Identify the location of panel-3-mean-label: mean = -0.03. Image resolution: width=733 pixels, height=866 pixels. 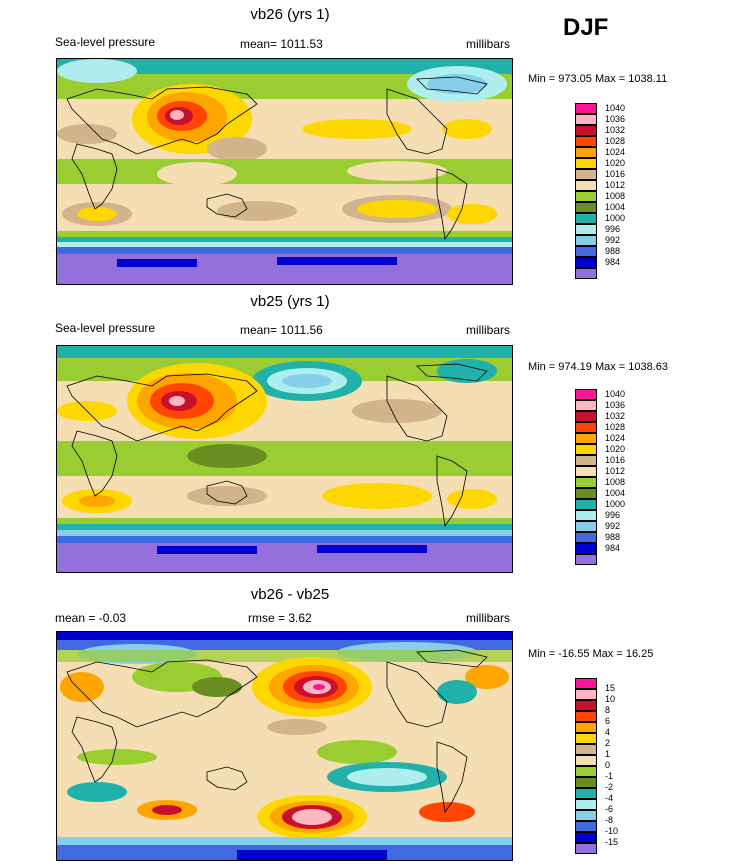
(91, 618).